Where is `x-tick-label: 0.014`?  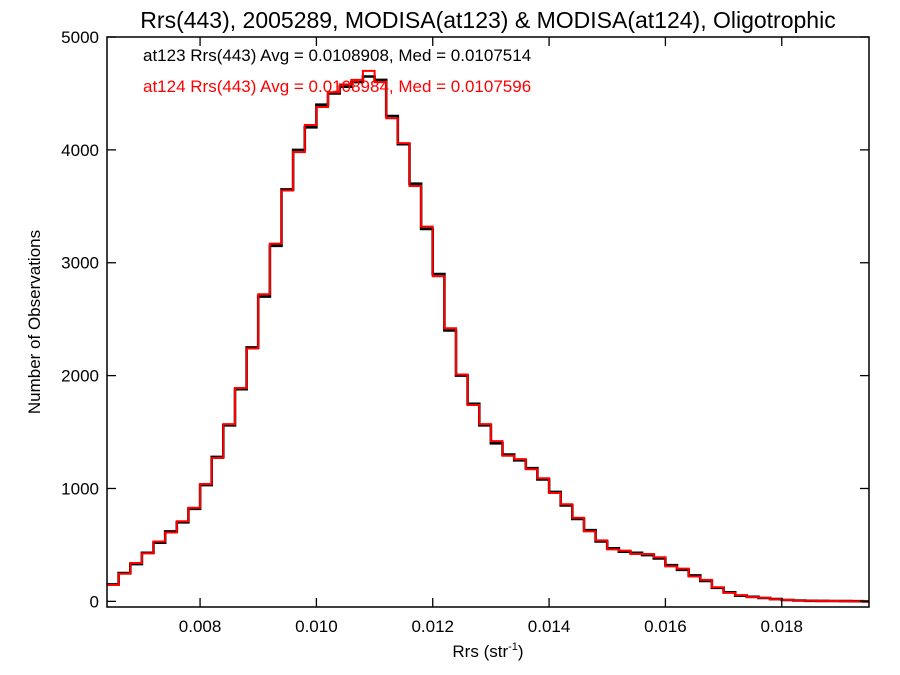 x-tick-label: 0.014 is located at coordinates (549, 626).